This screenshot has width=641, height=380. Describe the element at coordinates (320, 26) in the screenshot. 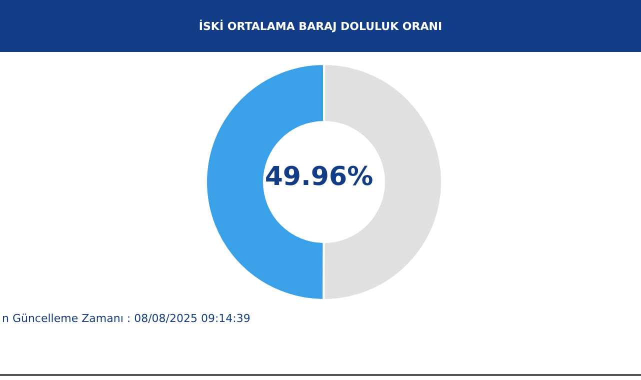

I see `chart-title: İSKİ ORTALAMA BARAJ DOLULUK ORANI` at that location.